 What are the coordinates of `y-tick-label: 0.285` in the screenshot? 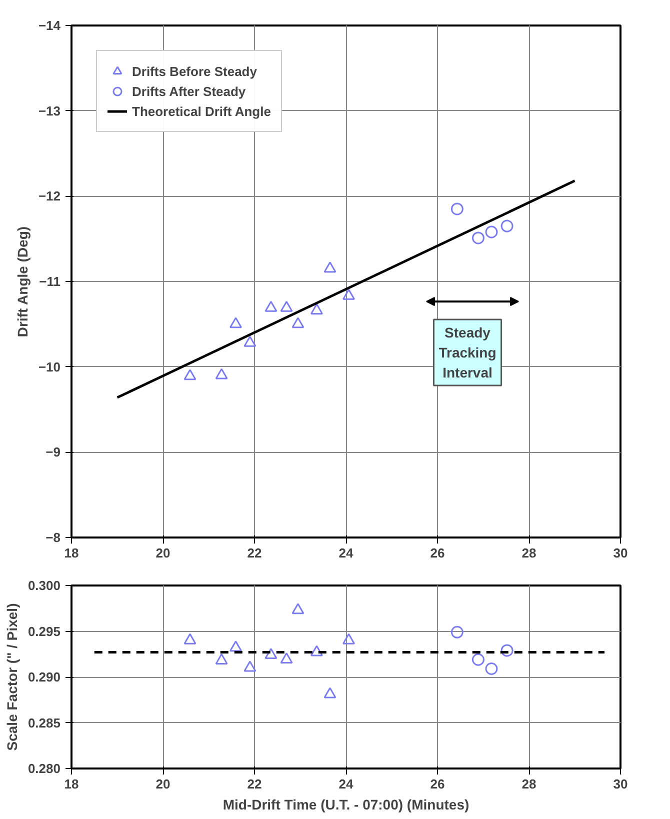 It's located at (44, 722).